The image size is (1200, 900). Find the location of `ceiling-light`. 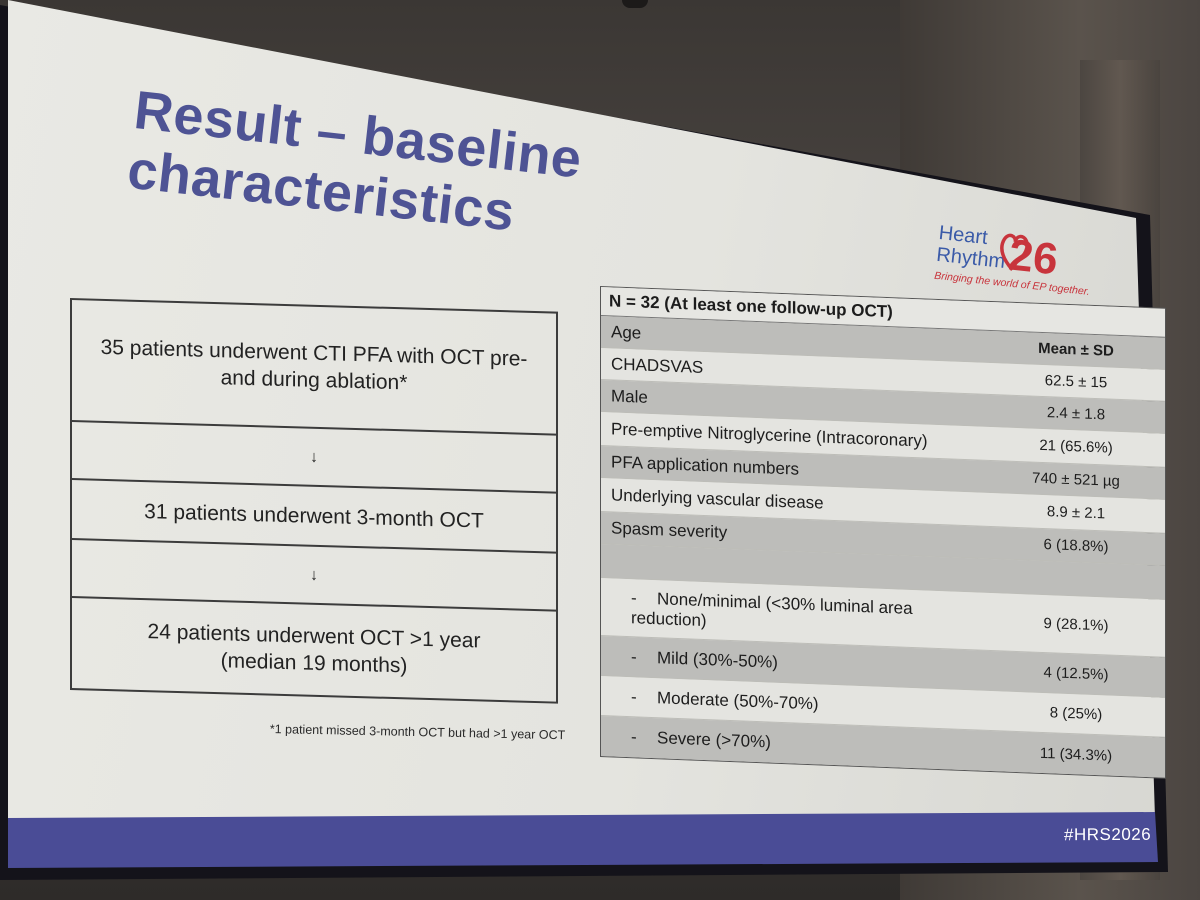

ceiling-light is located at coordinates (635, 4).